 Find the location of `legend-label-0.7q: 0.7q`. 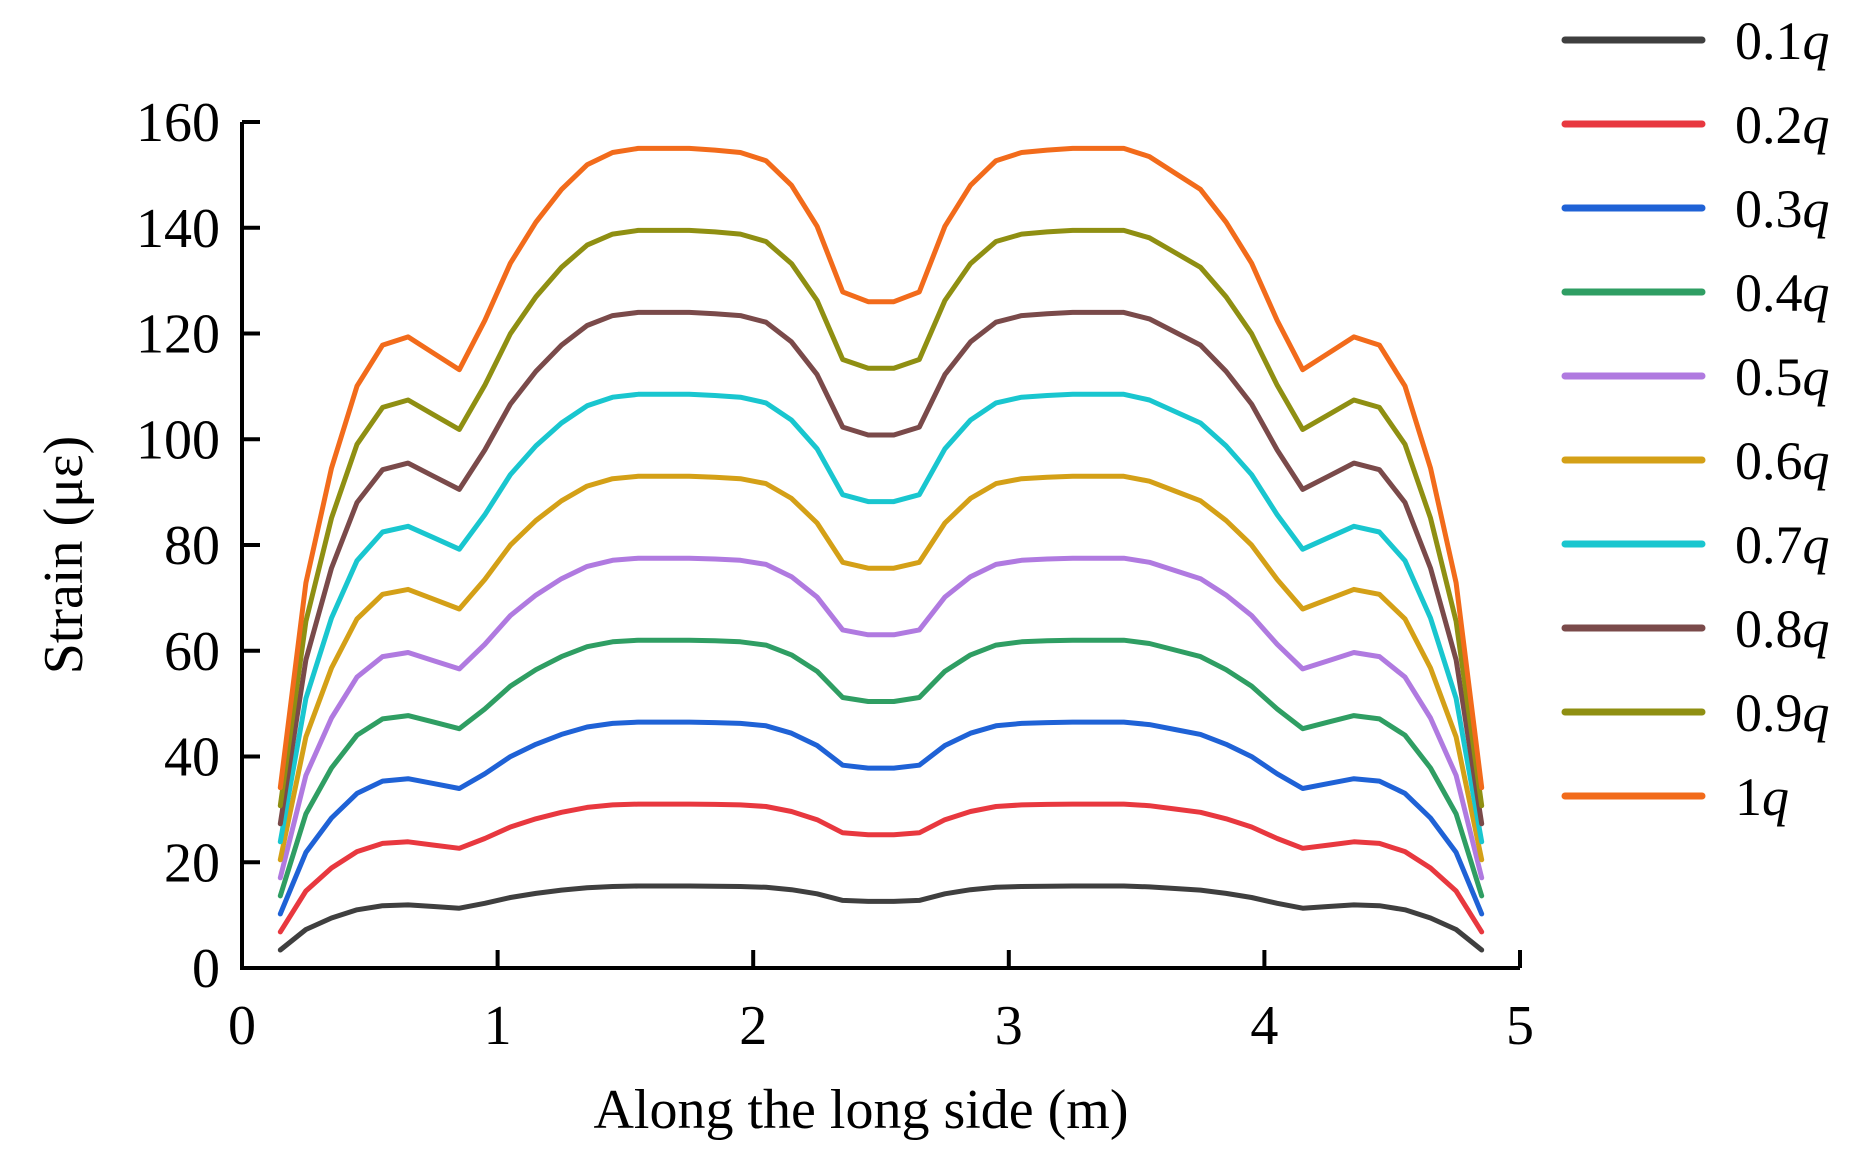

legend-label-0.7q: 0.7q is located at coordinates (1782, 545).